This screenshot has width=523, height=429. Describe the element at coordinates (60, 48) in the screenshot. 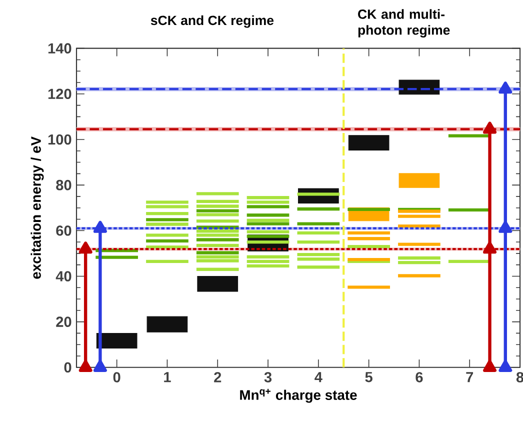

I see `y-tick-label: 140` at that location.